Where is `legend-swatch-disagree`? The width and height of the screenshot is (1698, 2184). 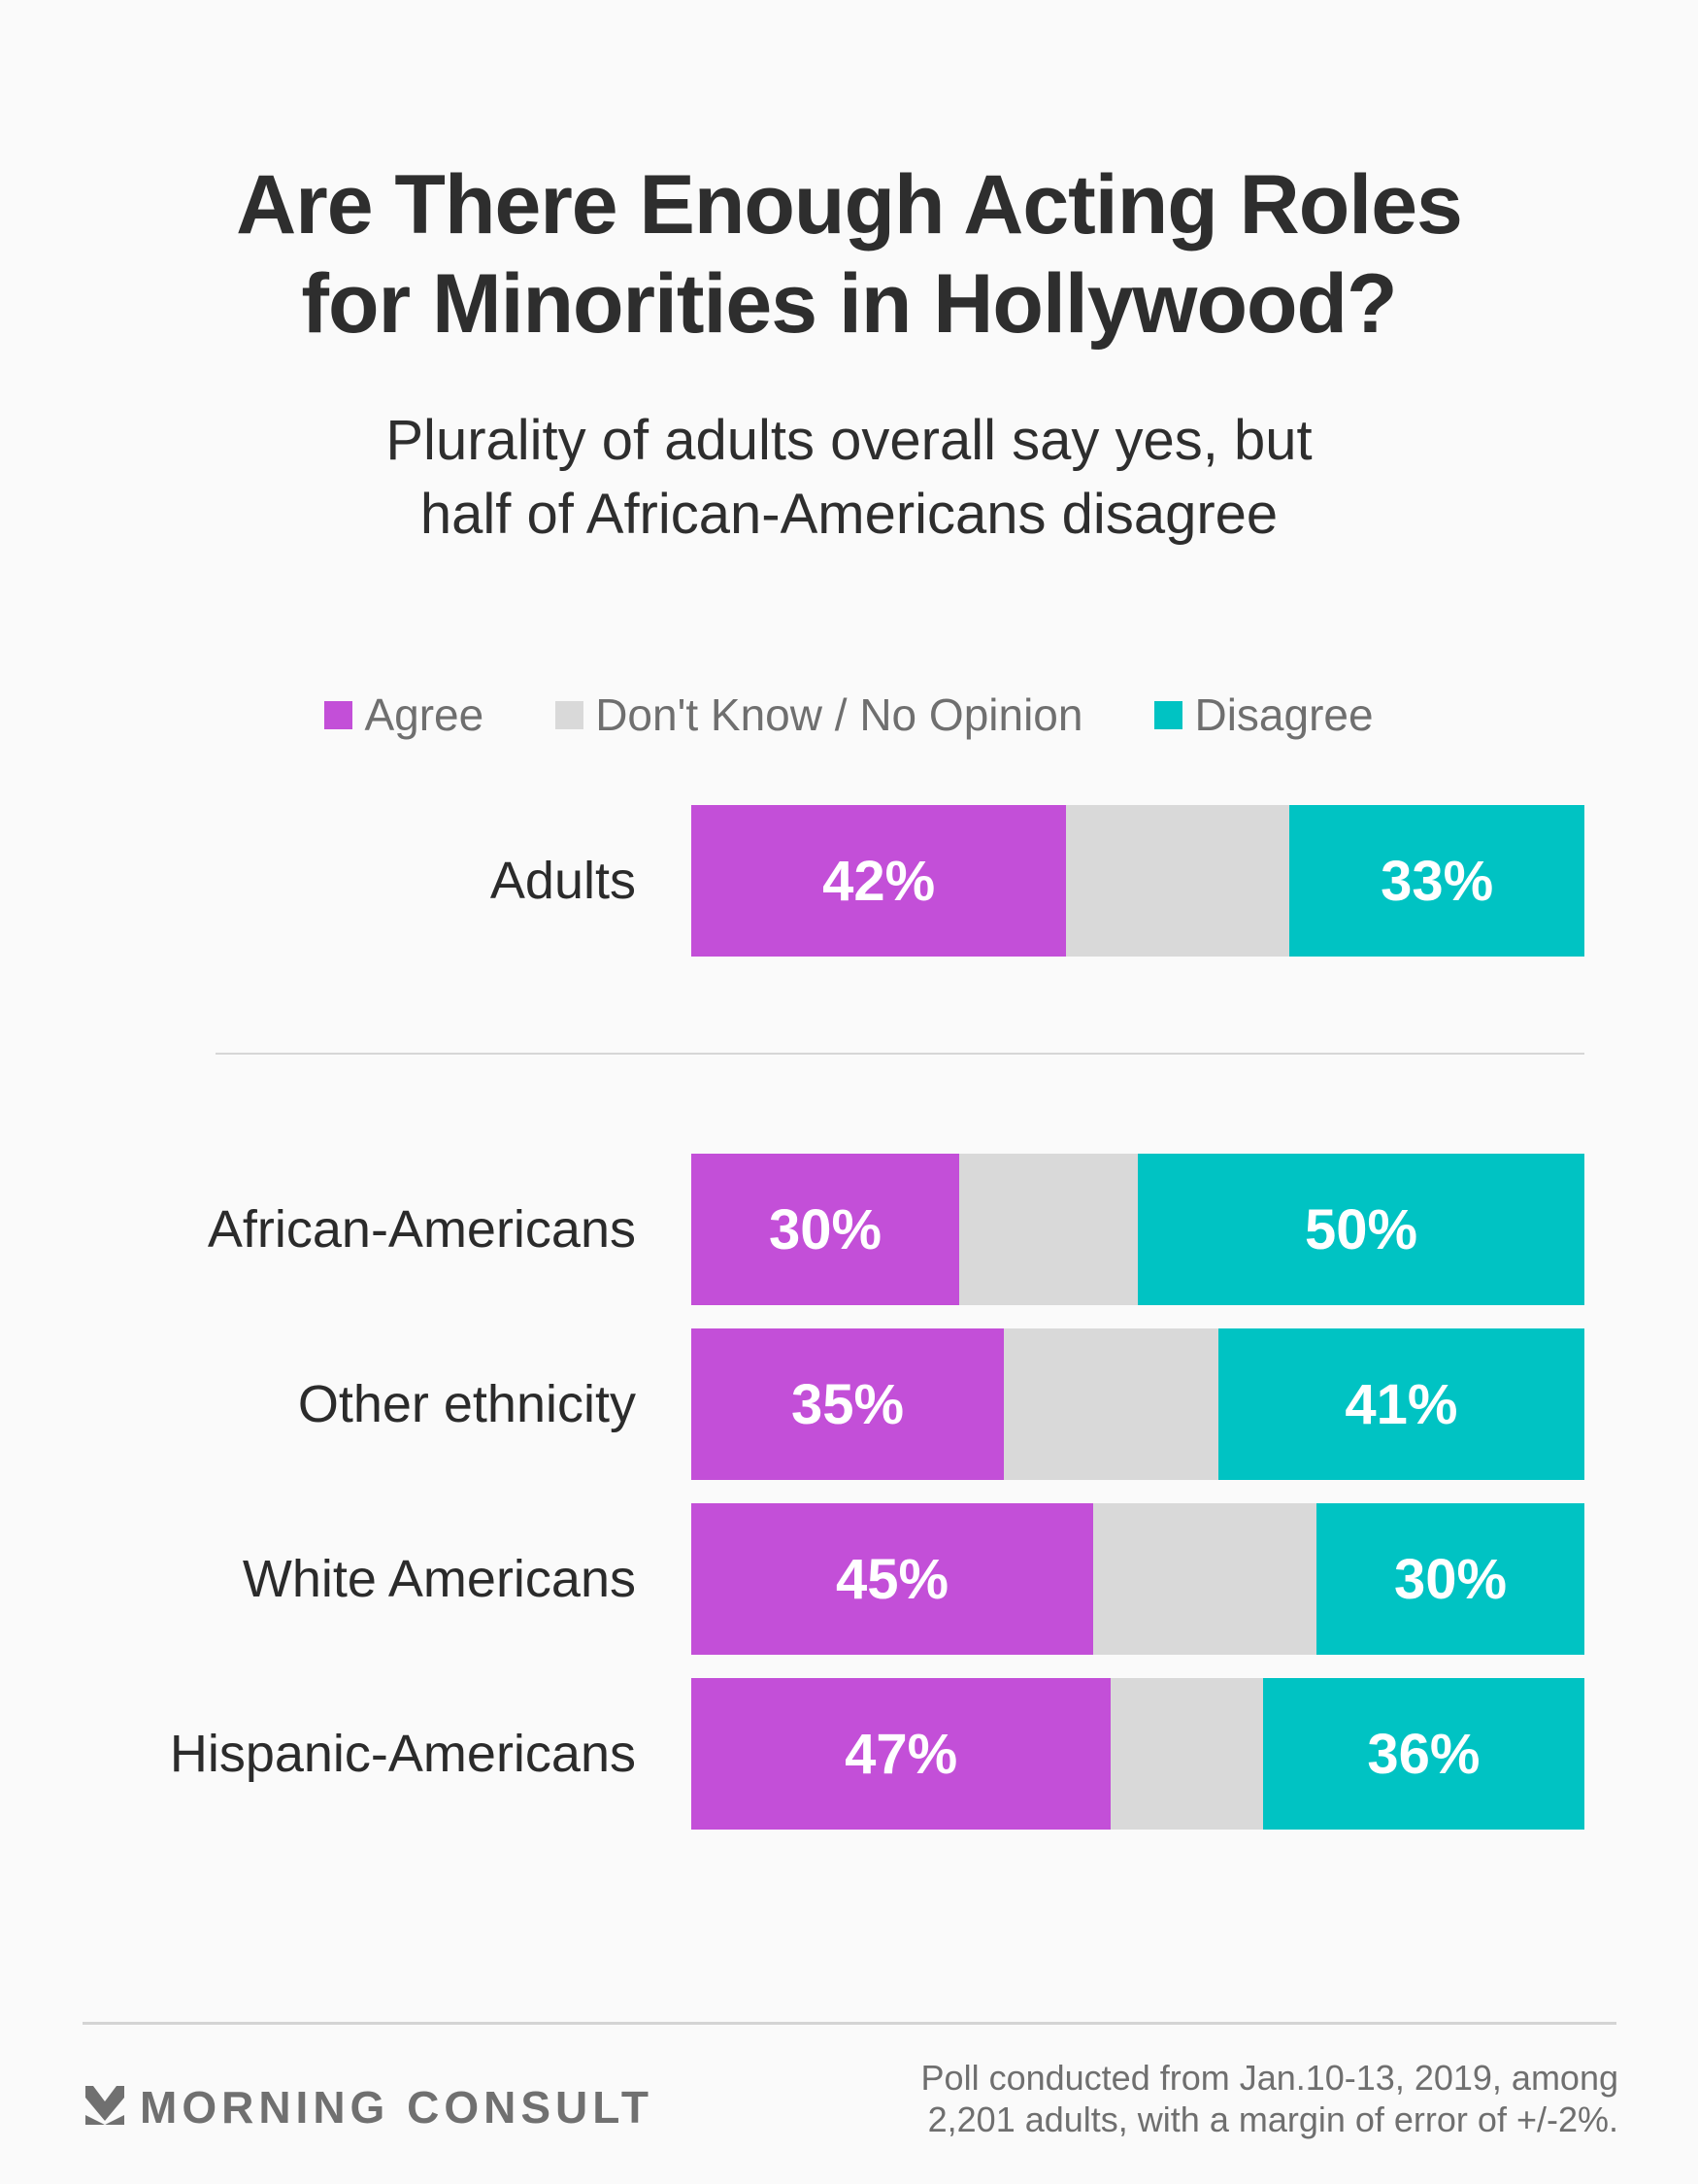 legend-swatch-disagree is located at coordinates (1168, 714).